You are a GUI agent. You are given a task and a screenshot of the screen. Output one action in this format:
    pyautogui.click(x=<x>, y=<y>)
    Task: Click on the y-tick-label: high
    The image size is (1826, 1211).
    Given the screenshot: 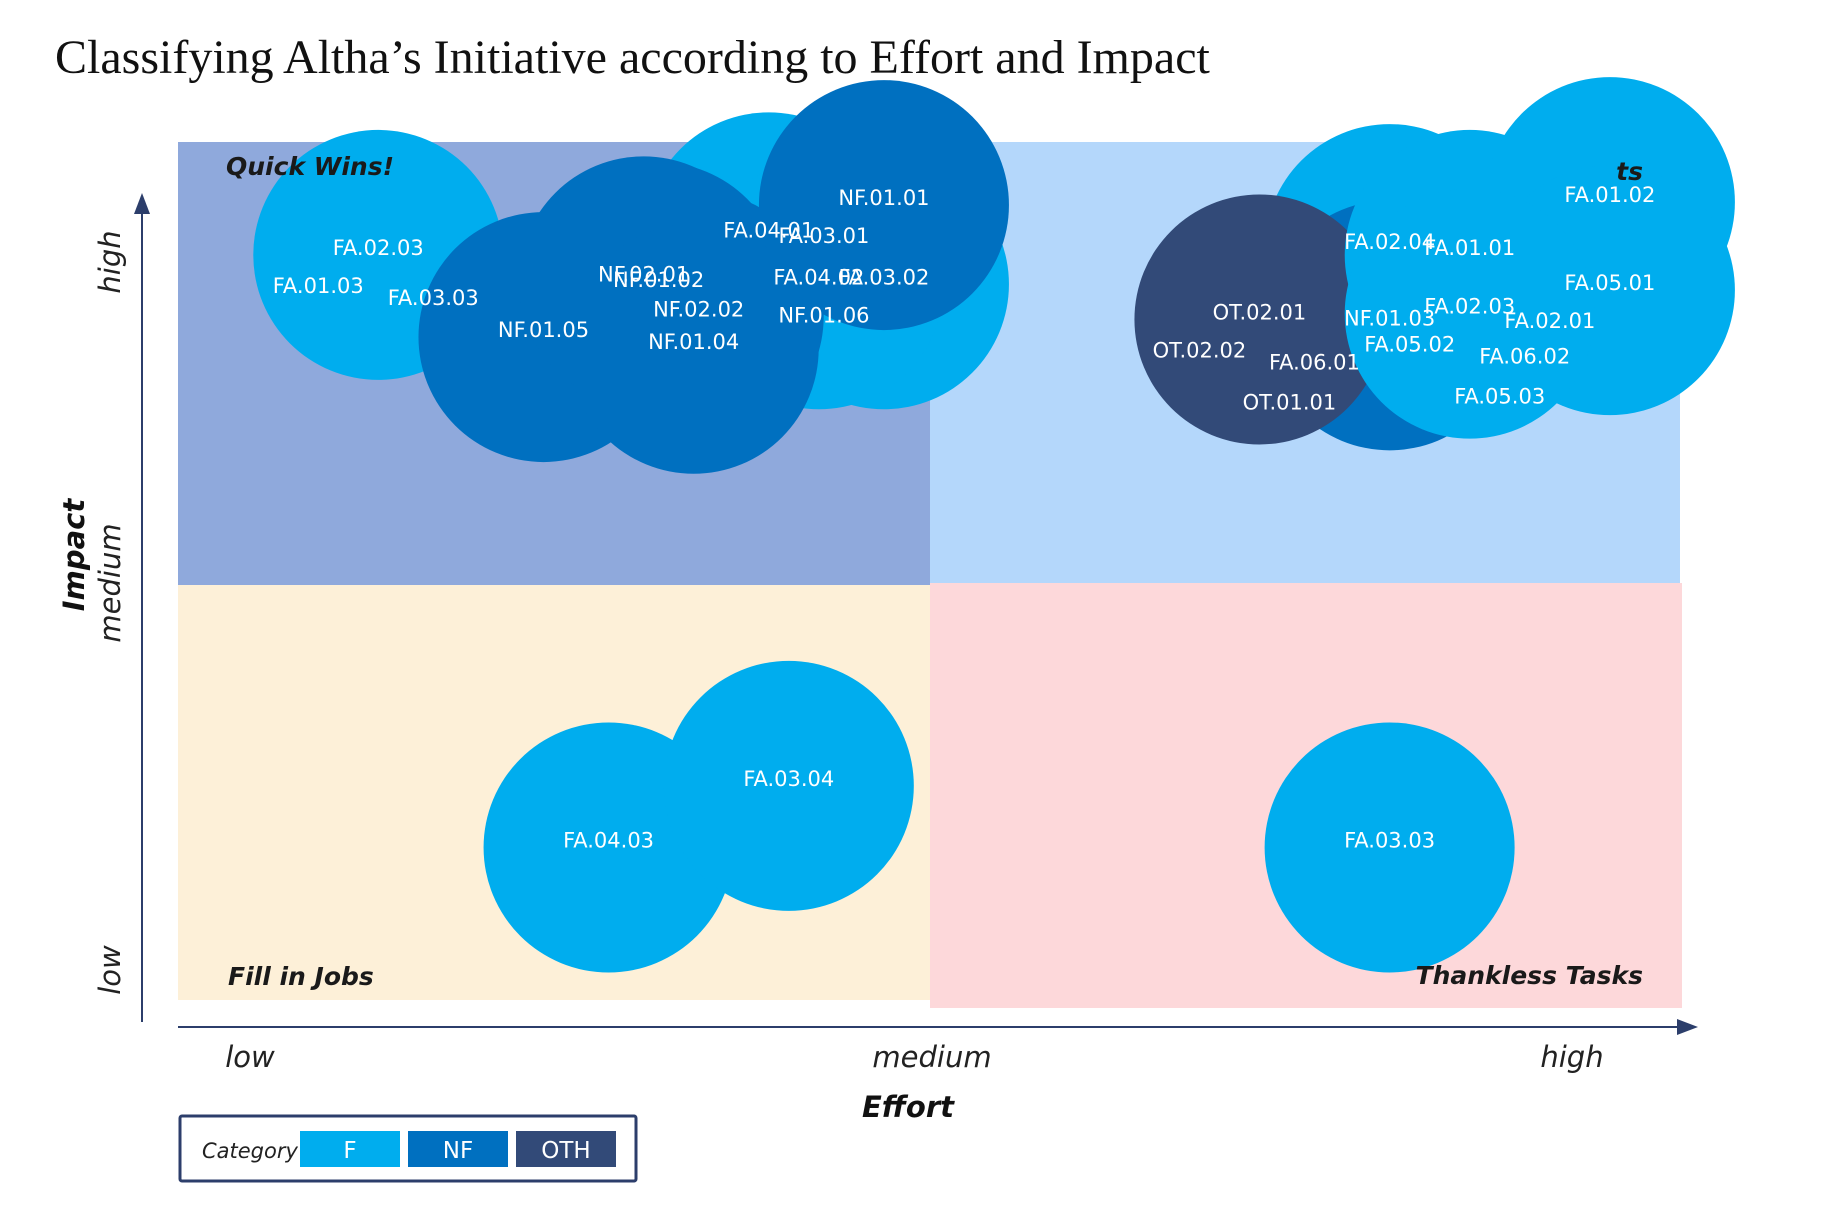 What is the action you would take?
    pyautogui.click(x=110, y=261)
    